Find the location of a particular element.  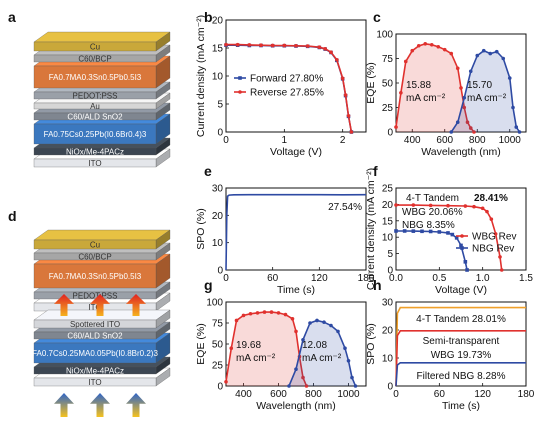

panel-label-h: h is located at coordinates (377, 285).